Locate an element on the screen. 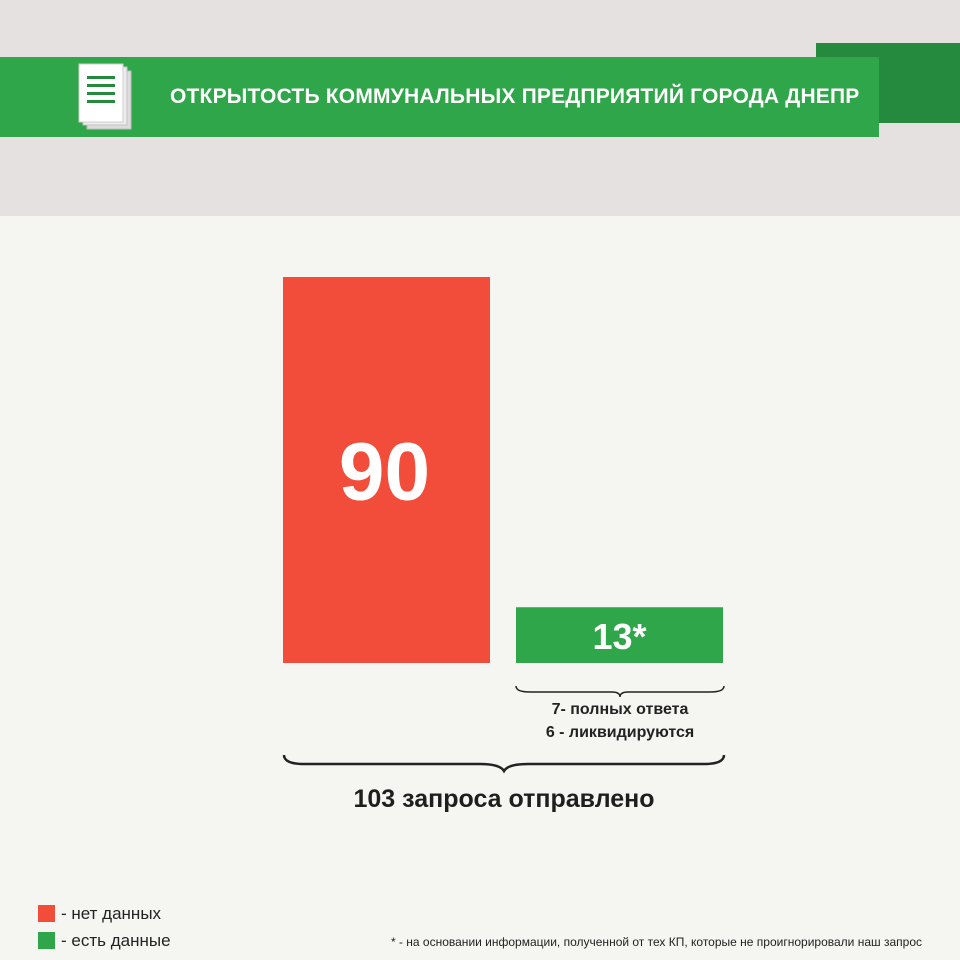 The image size is (960, 960). legend-label-no-data: - нет данных is located at coordinates (111, 913).